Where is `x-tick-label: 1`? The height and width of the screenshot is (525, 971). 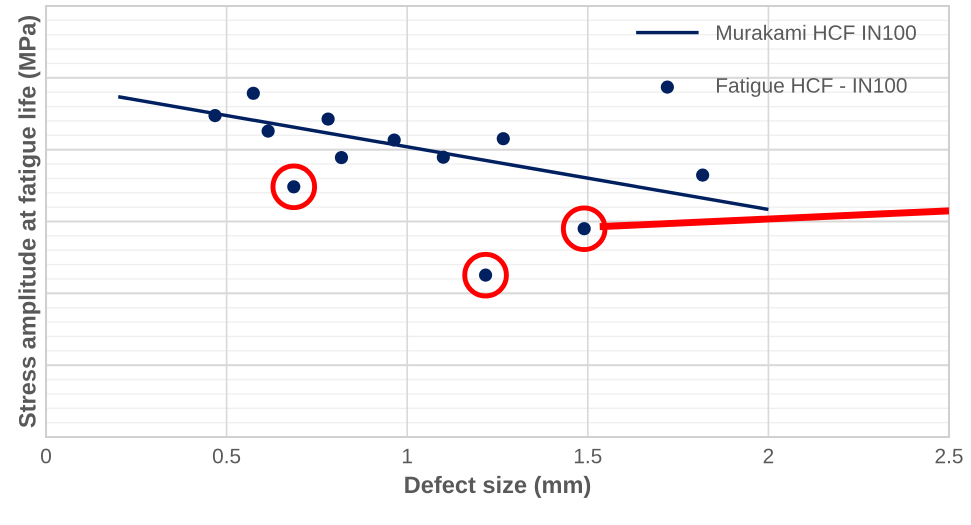 x-tick-label: 1 is located at coordinates (407, 456).